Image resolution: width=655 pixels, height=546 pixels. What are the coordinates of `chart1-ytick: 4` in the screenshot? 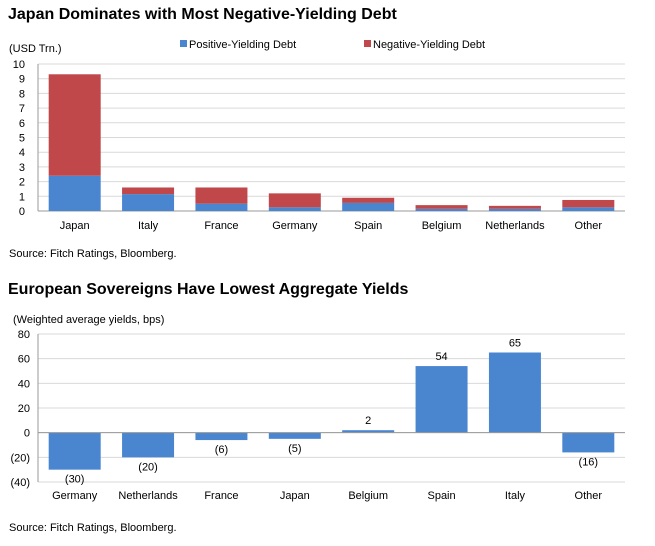 It's located at (22, 153).